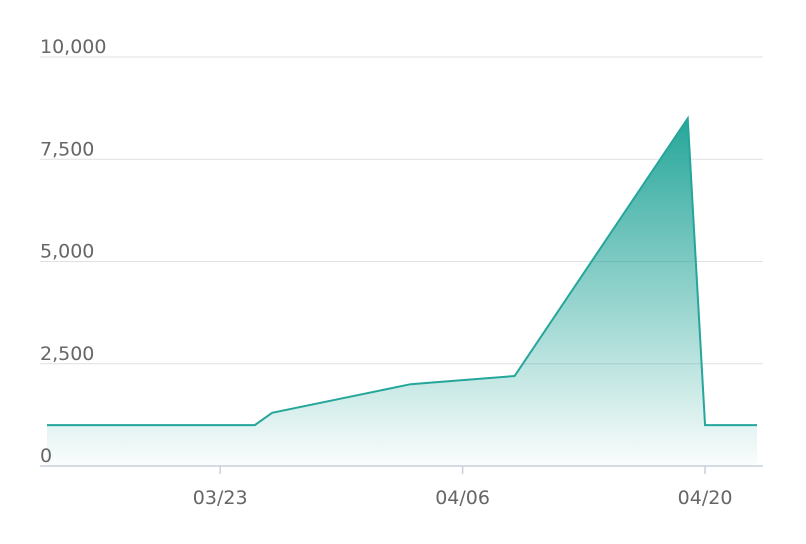 Image resolution: width=806 pixels, height=544 pixels. What do you see at coordinates (705, 498) in the screenshot?
I see `x-tick-label: 04/20` at bounding box center [705, 498].